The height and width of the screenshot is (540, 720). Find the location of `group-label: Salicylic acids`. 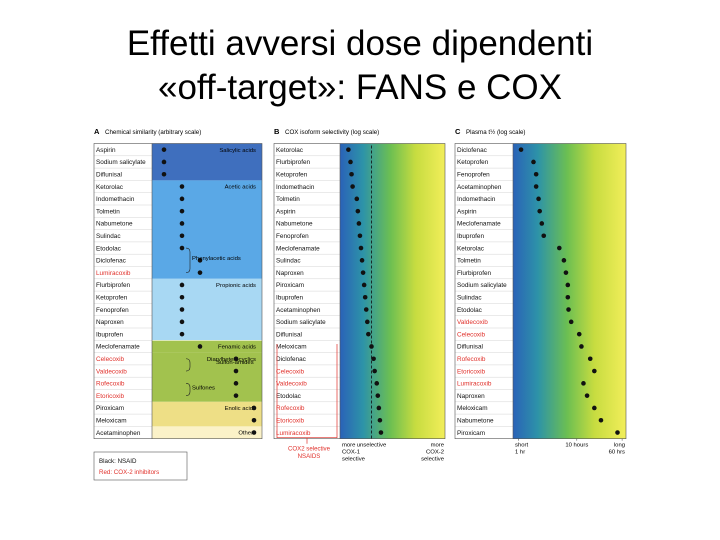

group-label: Salicylic acids is located at coordinates (237, 151).